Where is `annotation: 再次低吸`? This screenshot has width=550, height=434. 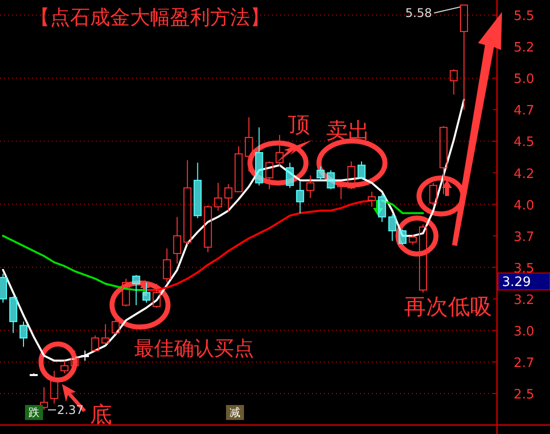
annotation: 再次低吸 is located at coordinates (448, 306).